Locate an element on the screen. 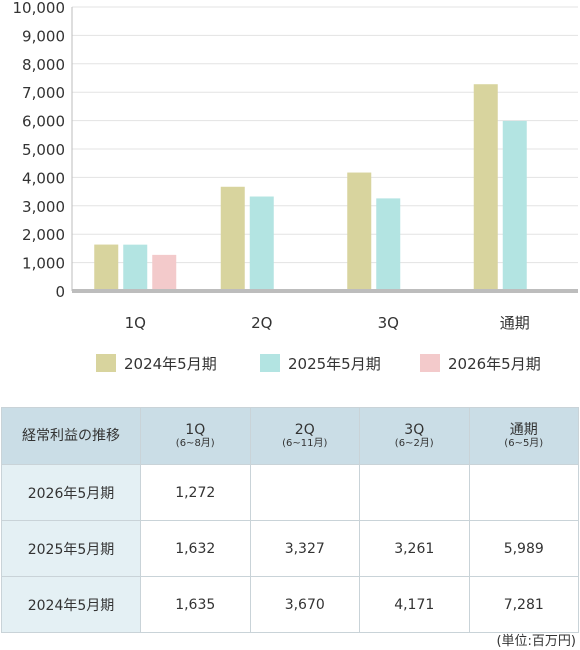 The image size is (580, 650). x-tick-label: 通期 is located at coordinates (515, 323).